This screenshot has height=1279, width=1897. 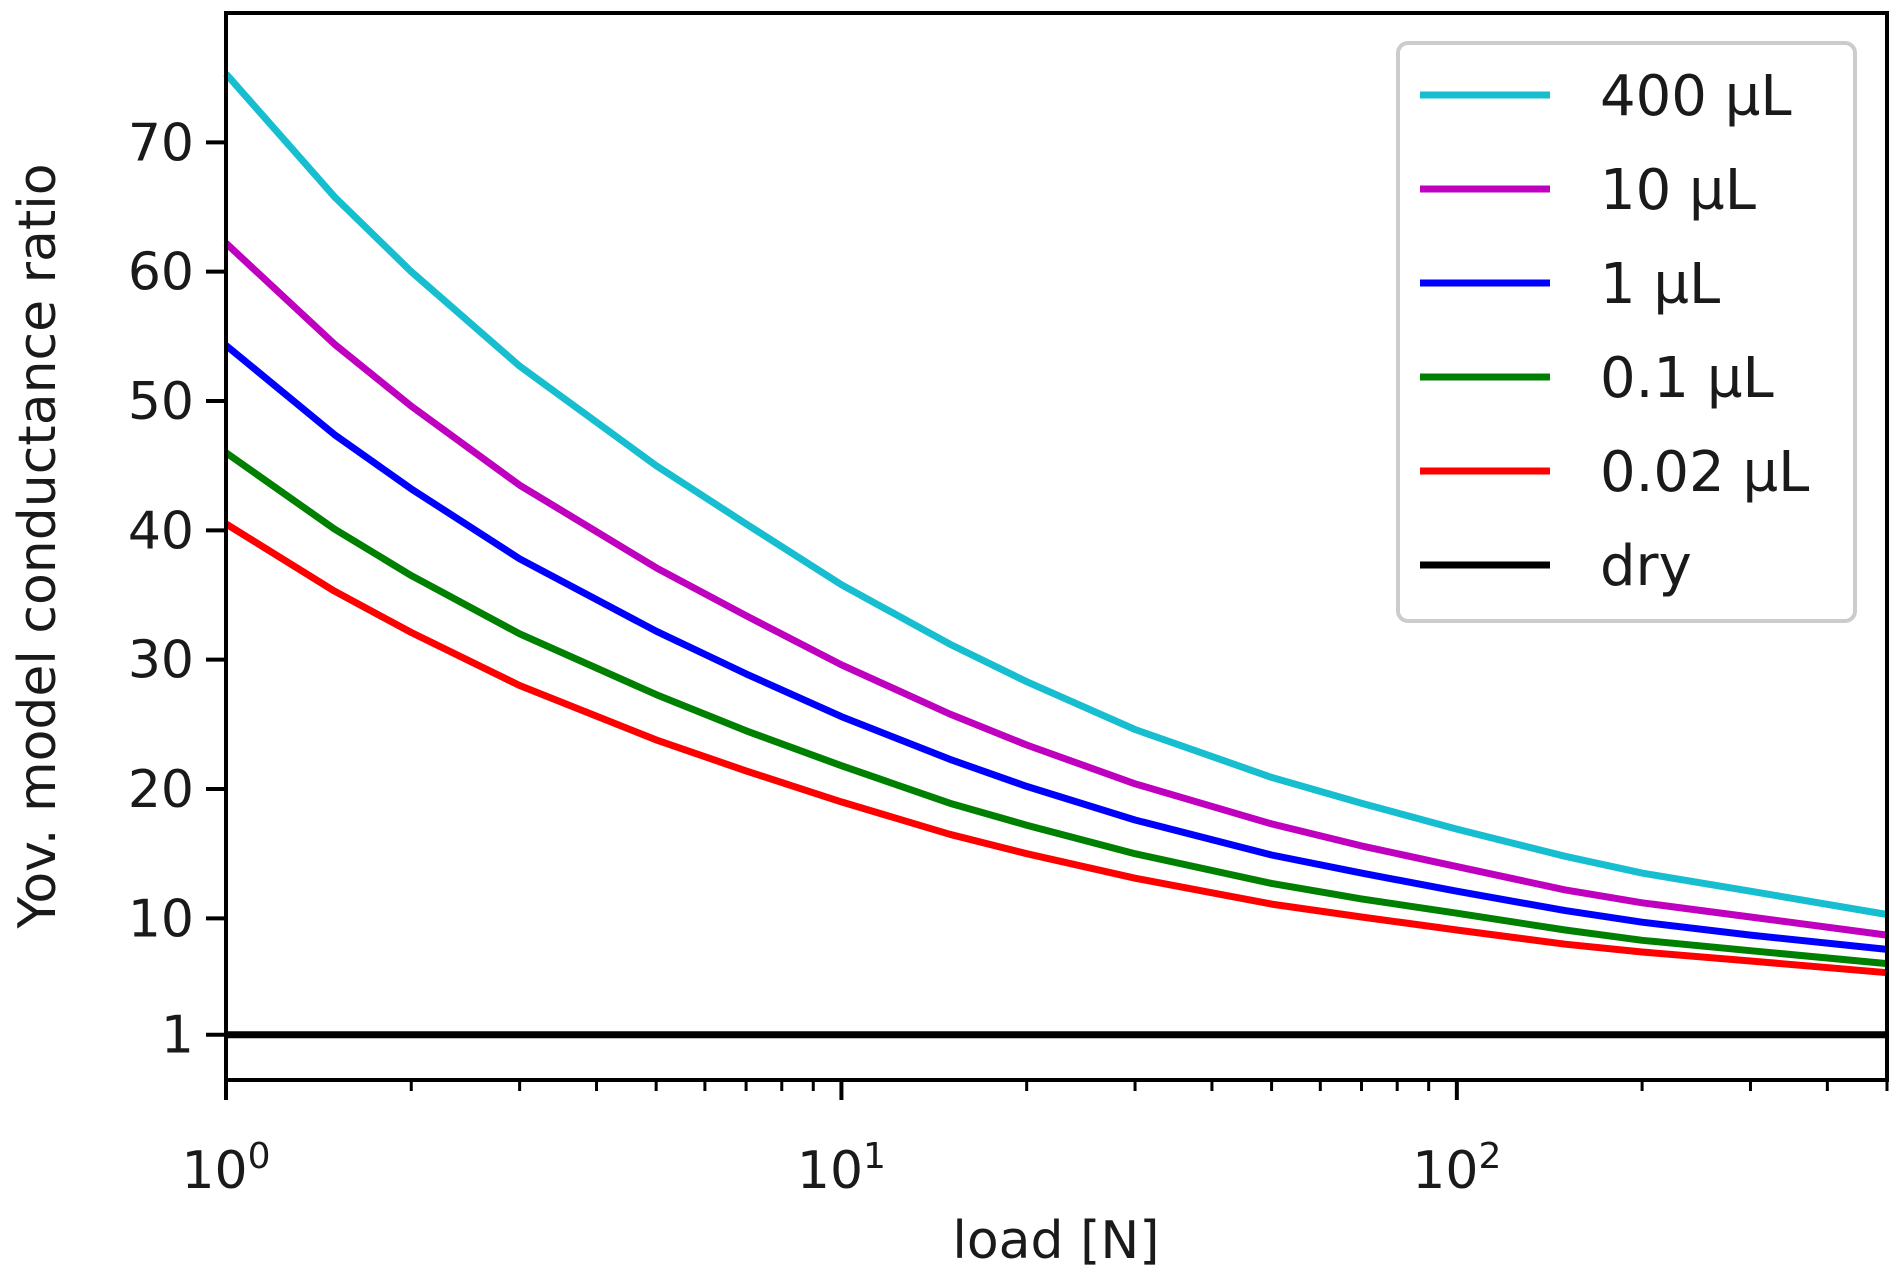 I want to click on x-tick-label: 10⁰, so click(x=225, y=1168).